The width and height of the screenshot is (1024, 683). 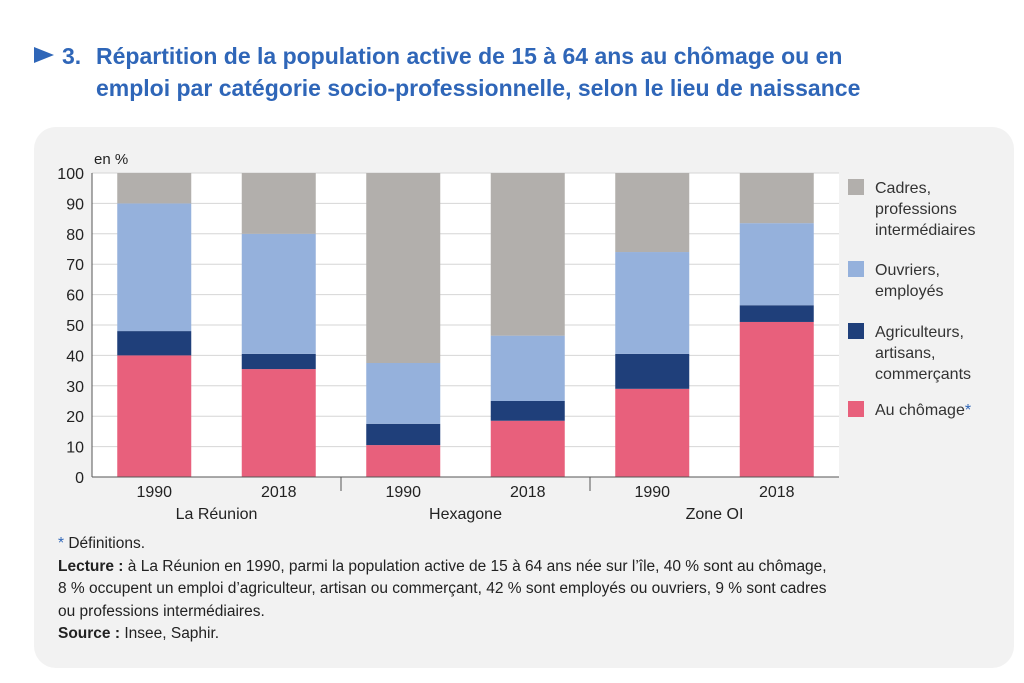 I want to click on source-text: Insee, Saphir., so click(x=170, y=633).